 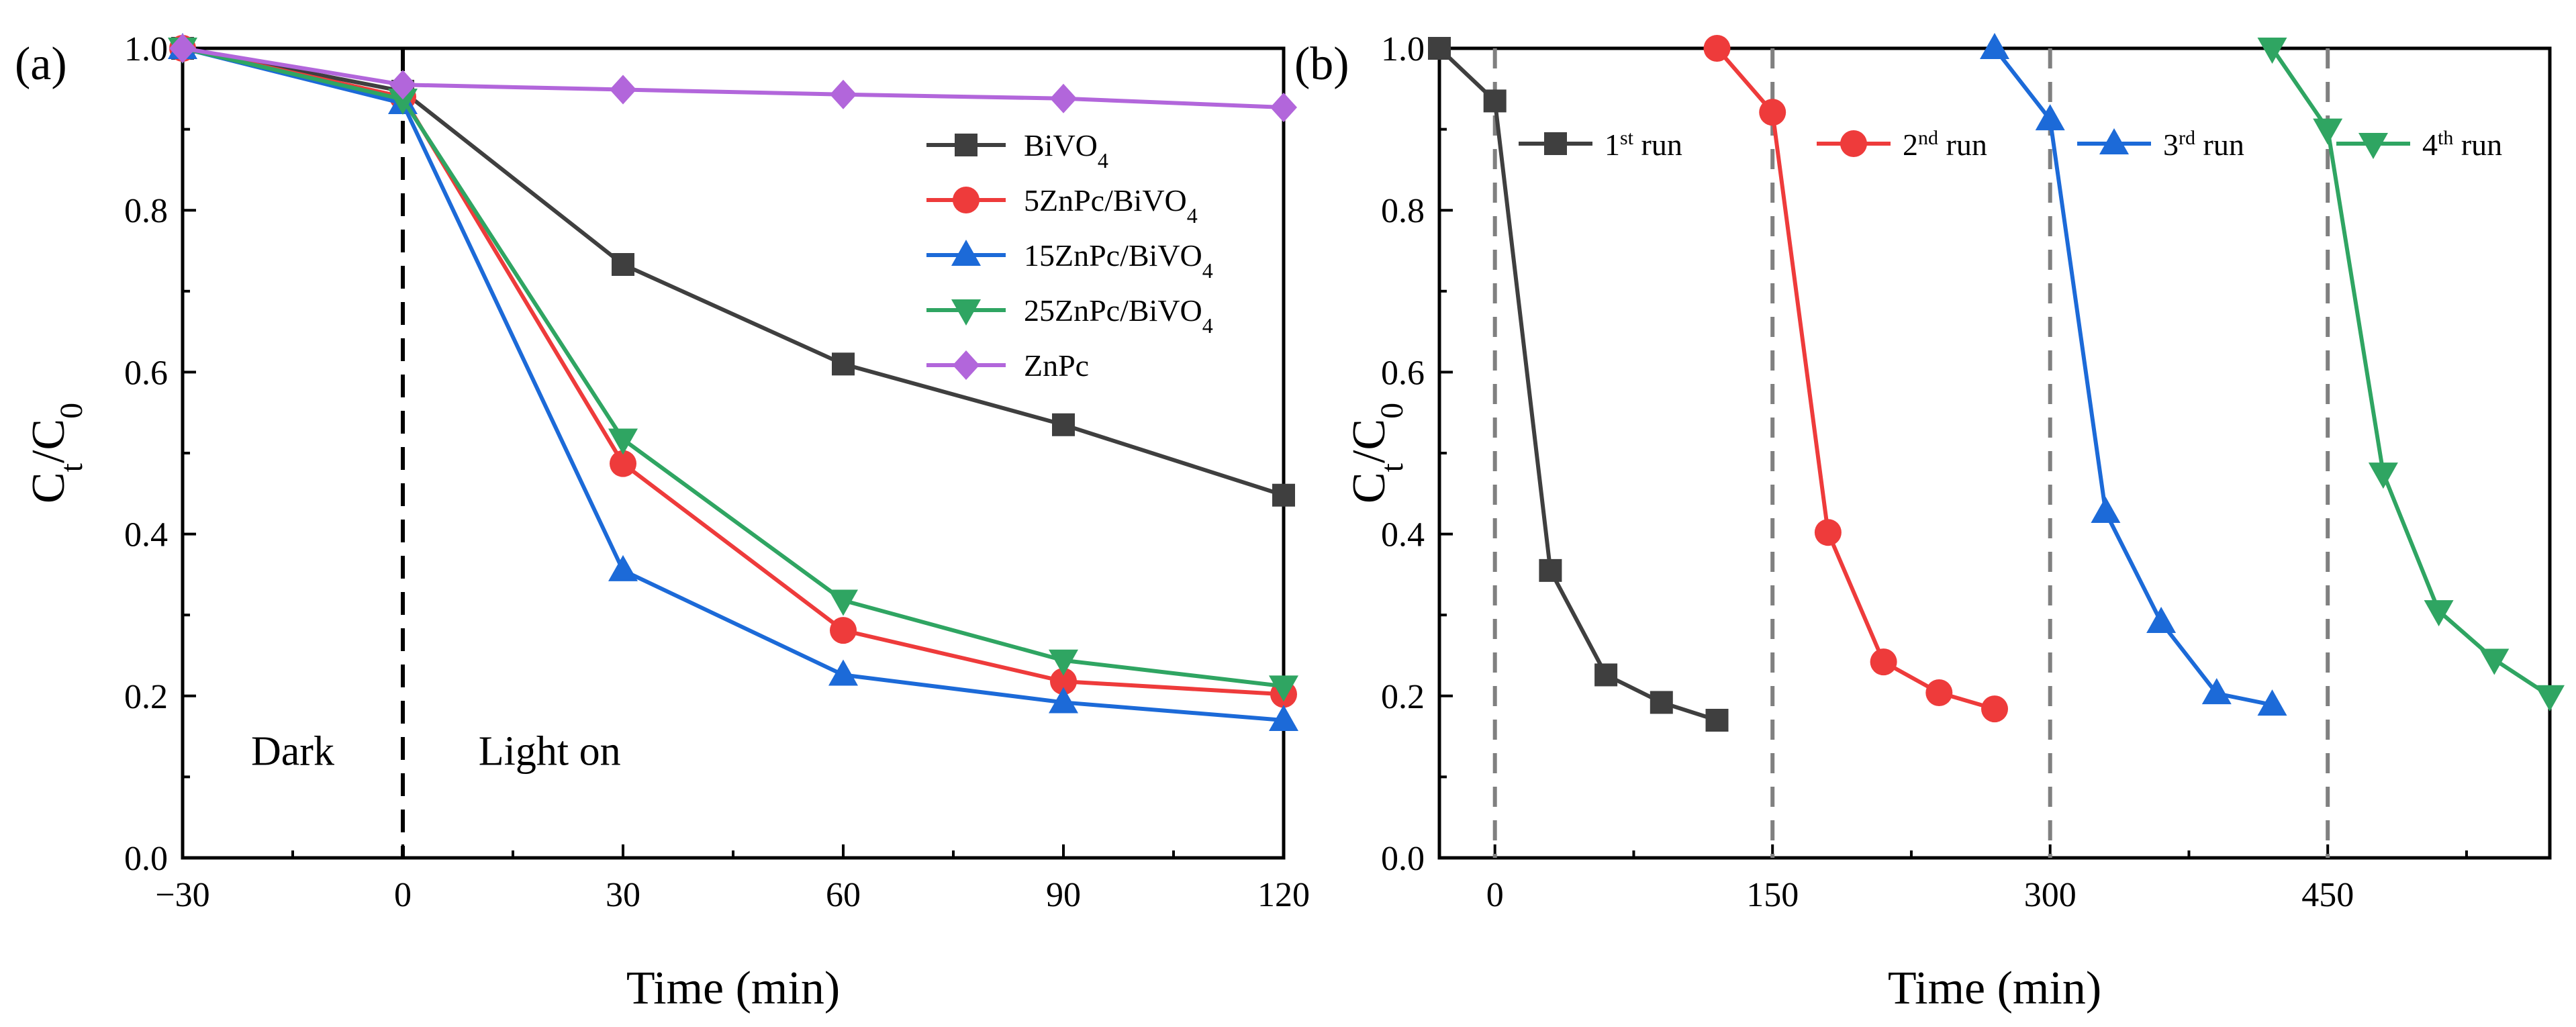 What do you see at coordinates (1111, 205) in the screenshot?
I see `legend-label: 5ZnPc/BiVO4` at bounding box center [1111, 205].